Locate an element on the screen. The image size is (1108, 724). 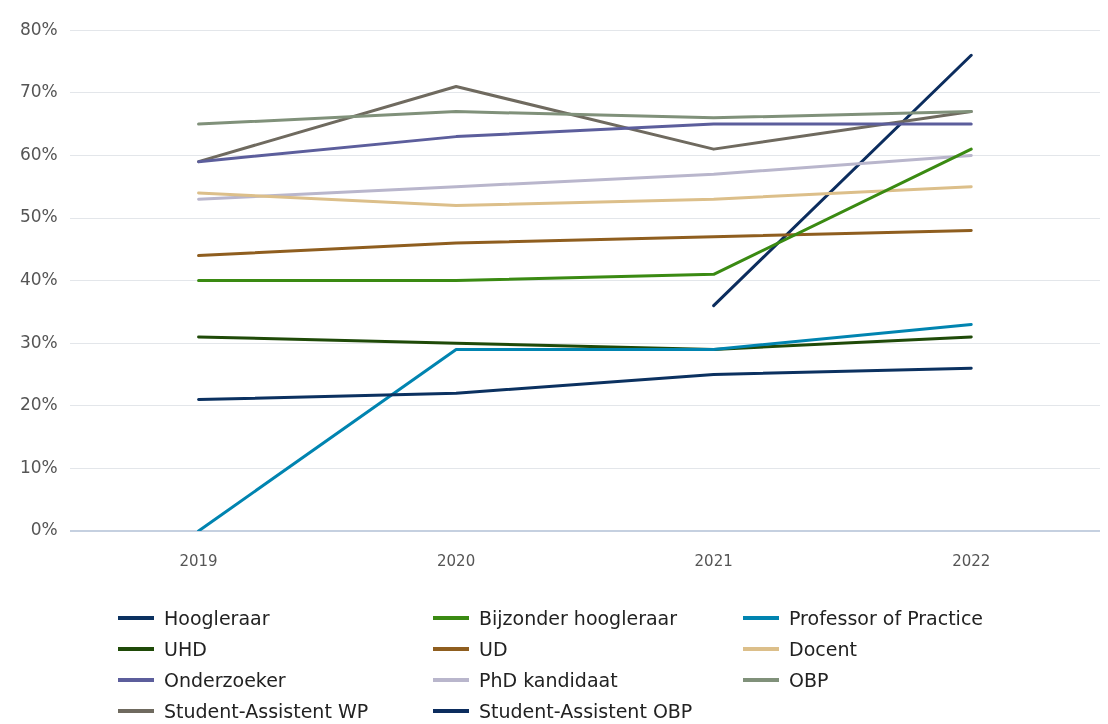
legend-label: PhD kandidaat is located at coordinates (548, 679).